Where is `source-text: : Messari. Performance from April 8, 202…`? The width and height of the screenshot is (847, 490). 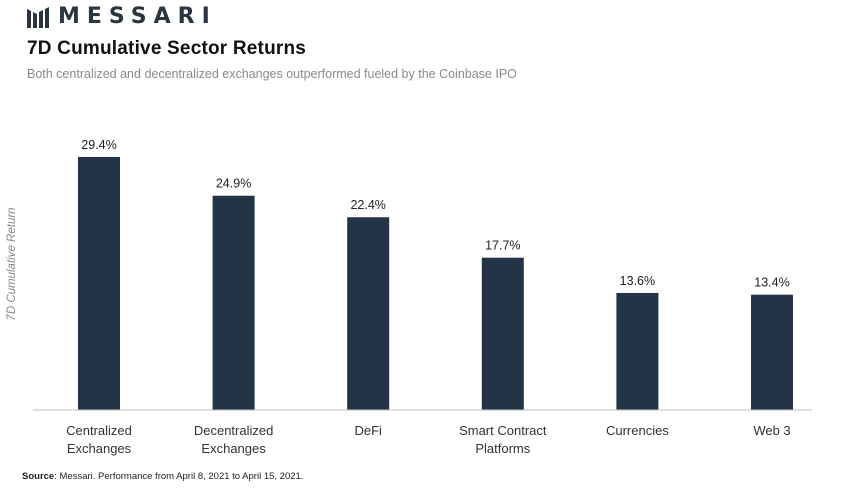 source-text: : Messari. Performance from April 8, 202… is located at coordinates (179, 476).